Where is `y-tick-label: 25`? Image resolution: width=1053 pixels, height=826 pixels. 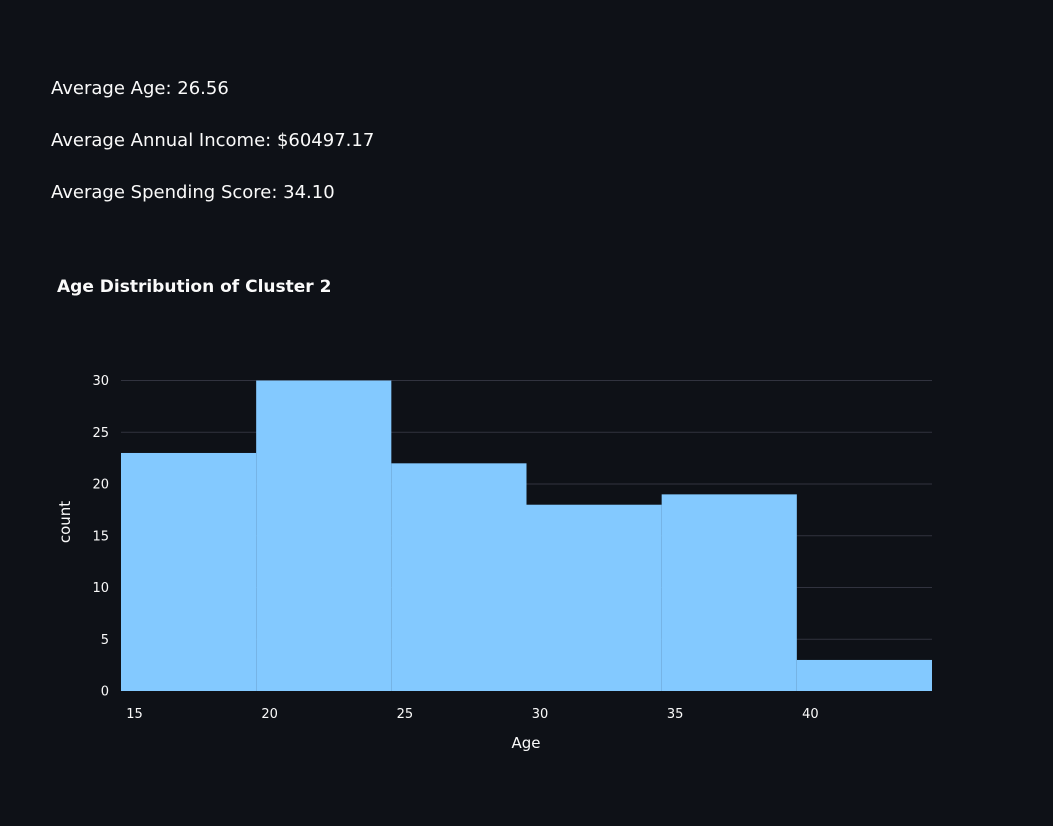 y-tick-label: 25 is located at coordinates (100, 433).